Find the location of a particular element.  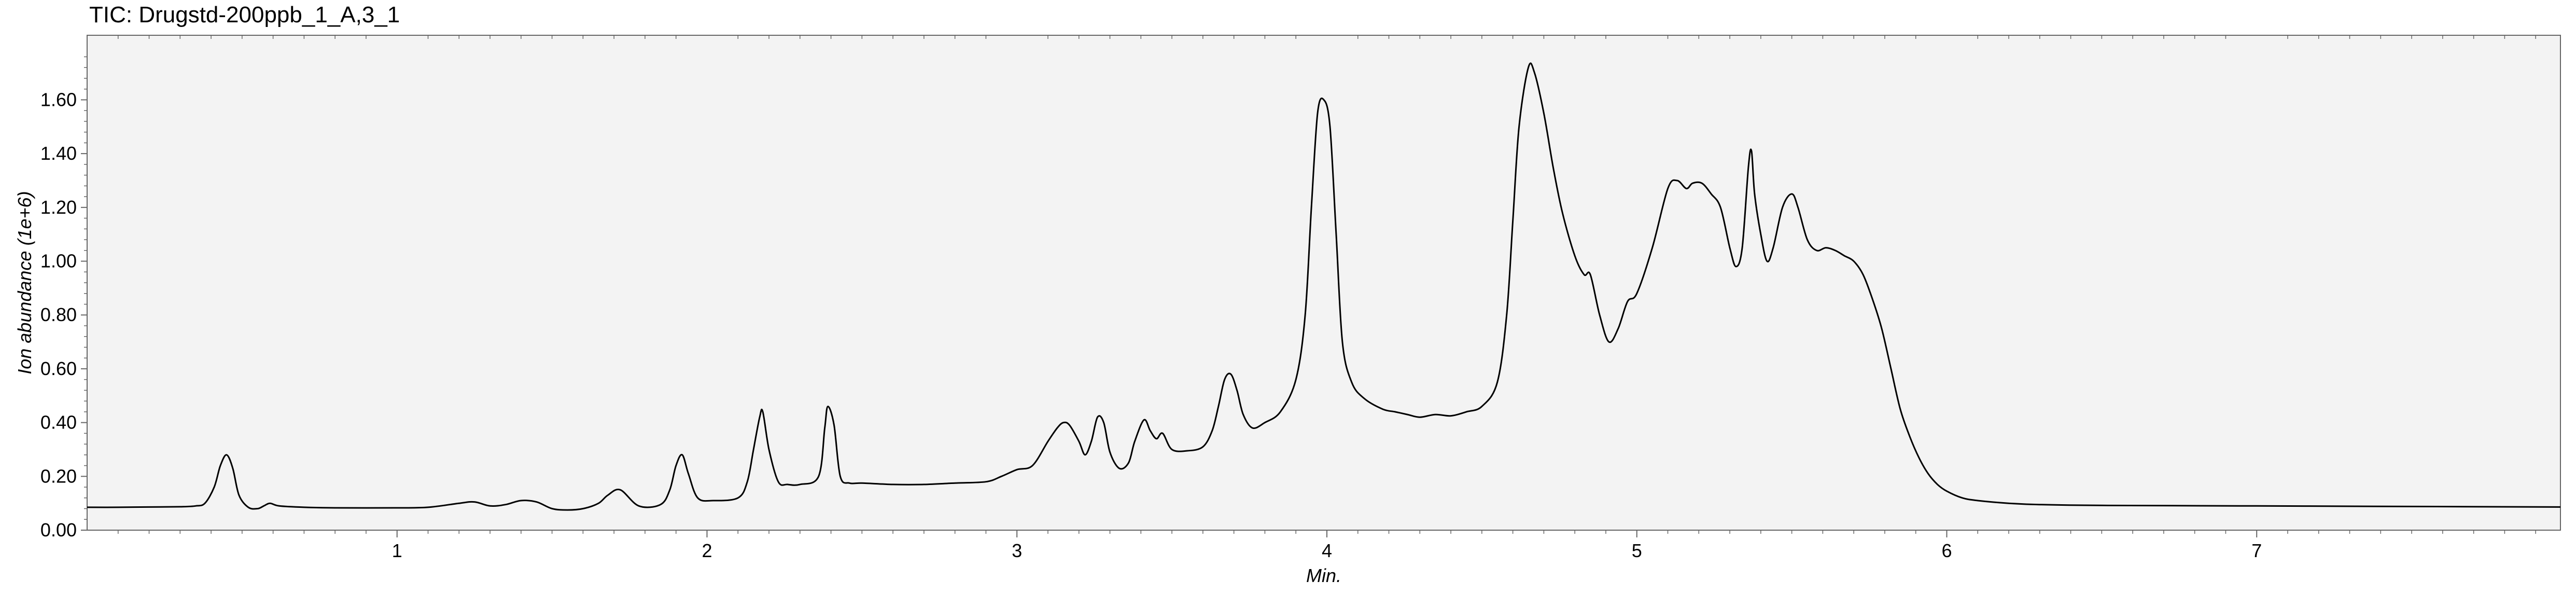

y-tick-label: 1.00 is located at coordinates (58, 261).